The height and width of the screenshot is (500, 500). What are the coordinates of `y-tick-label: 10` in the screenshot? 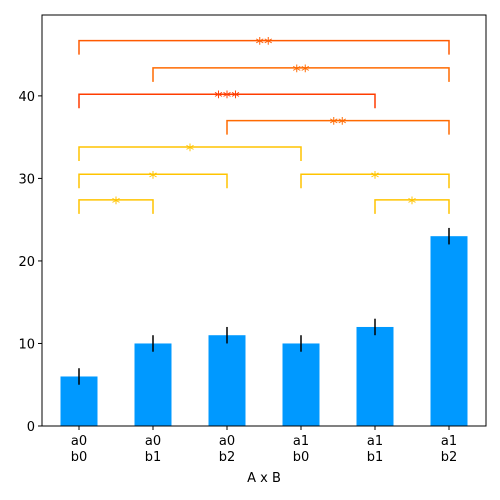 It's located at (26, 344).